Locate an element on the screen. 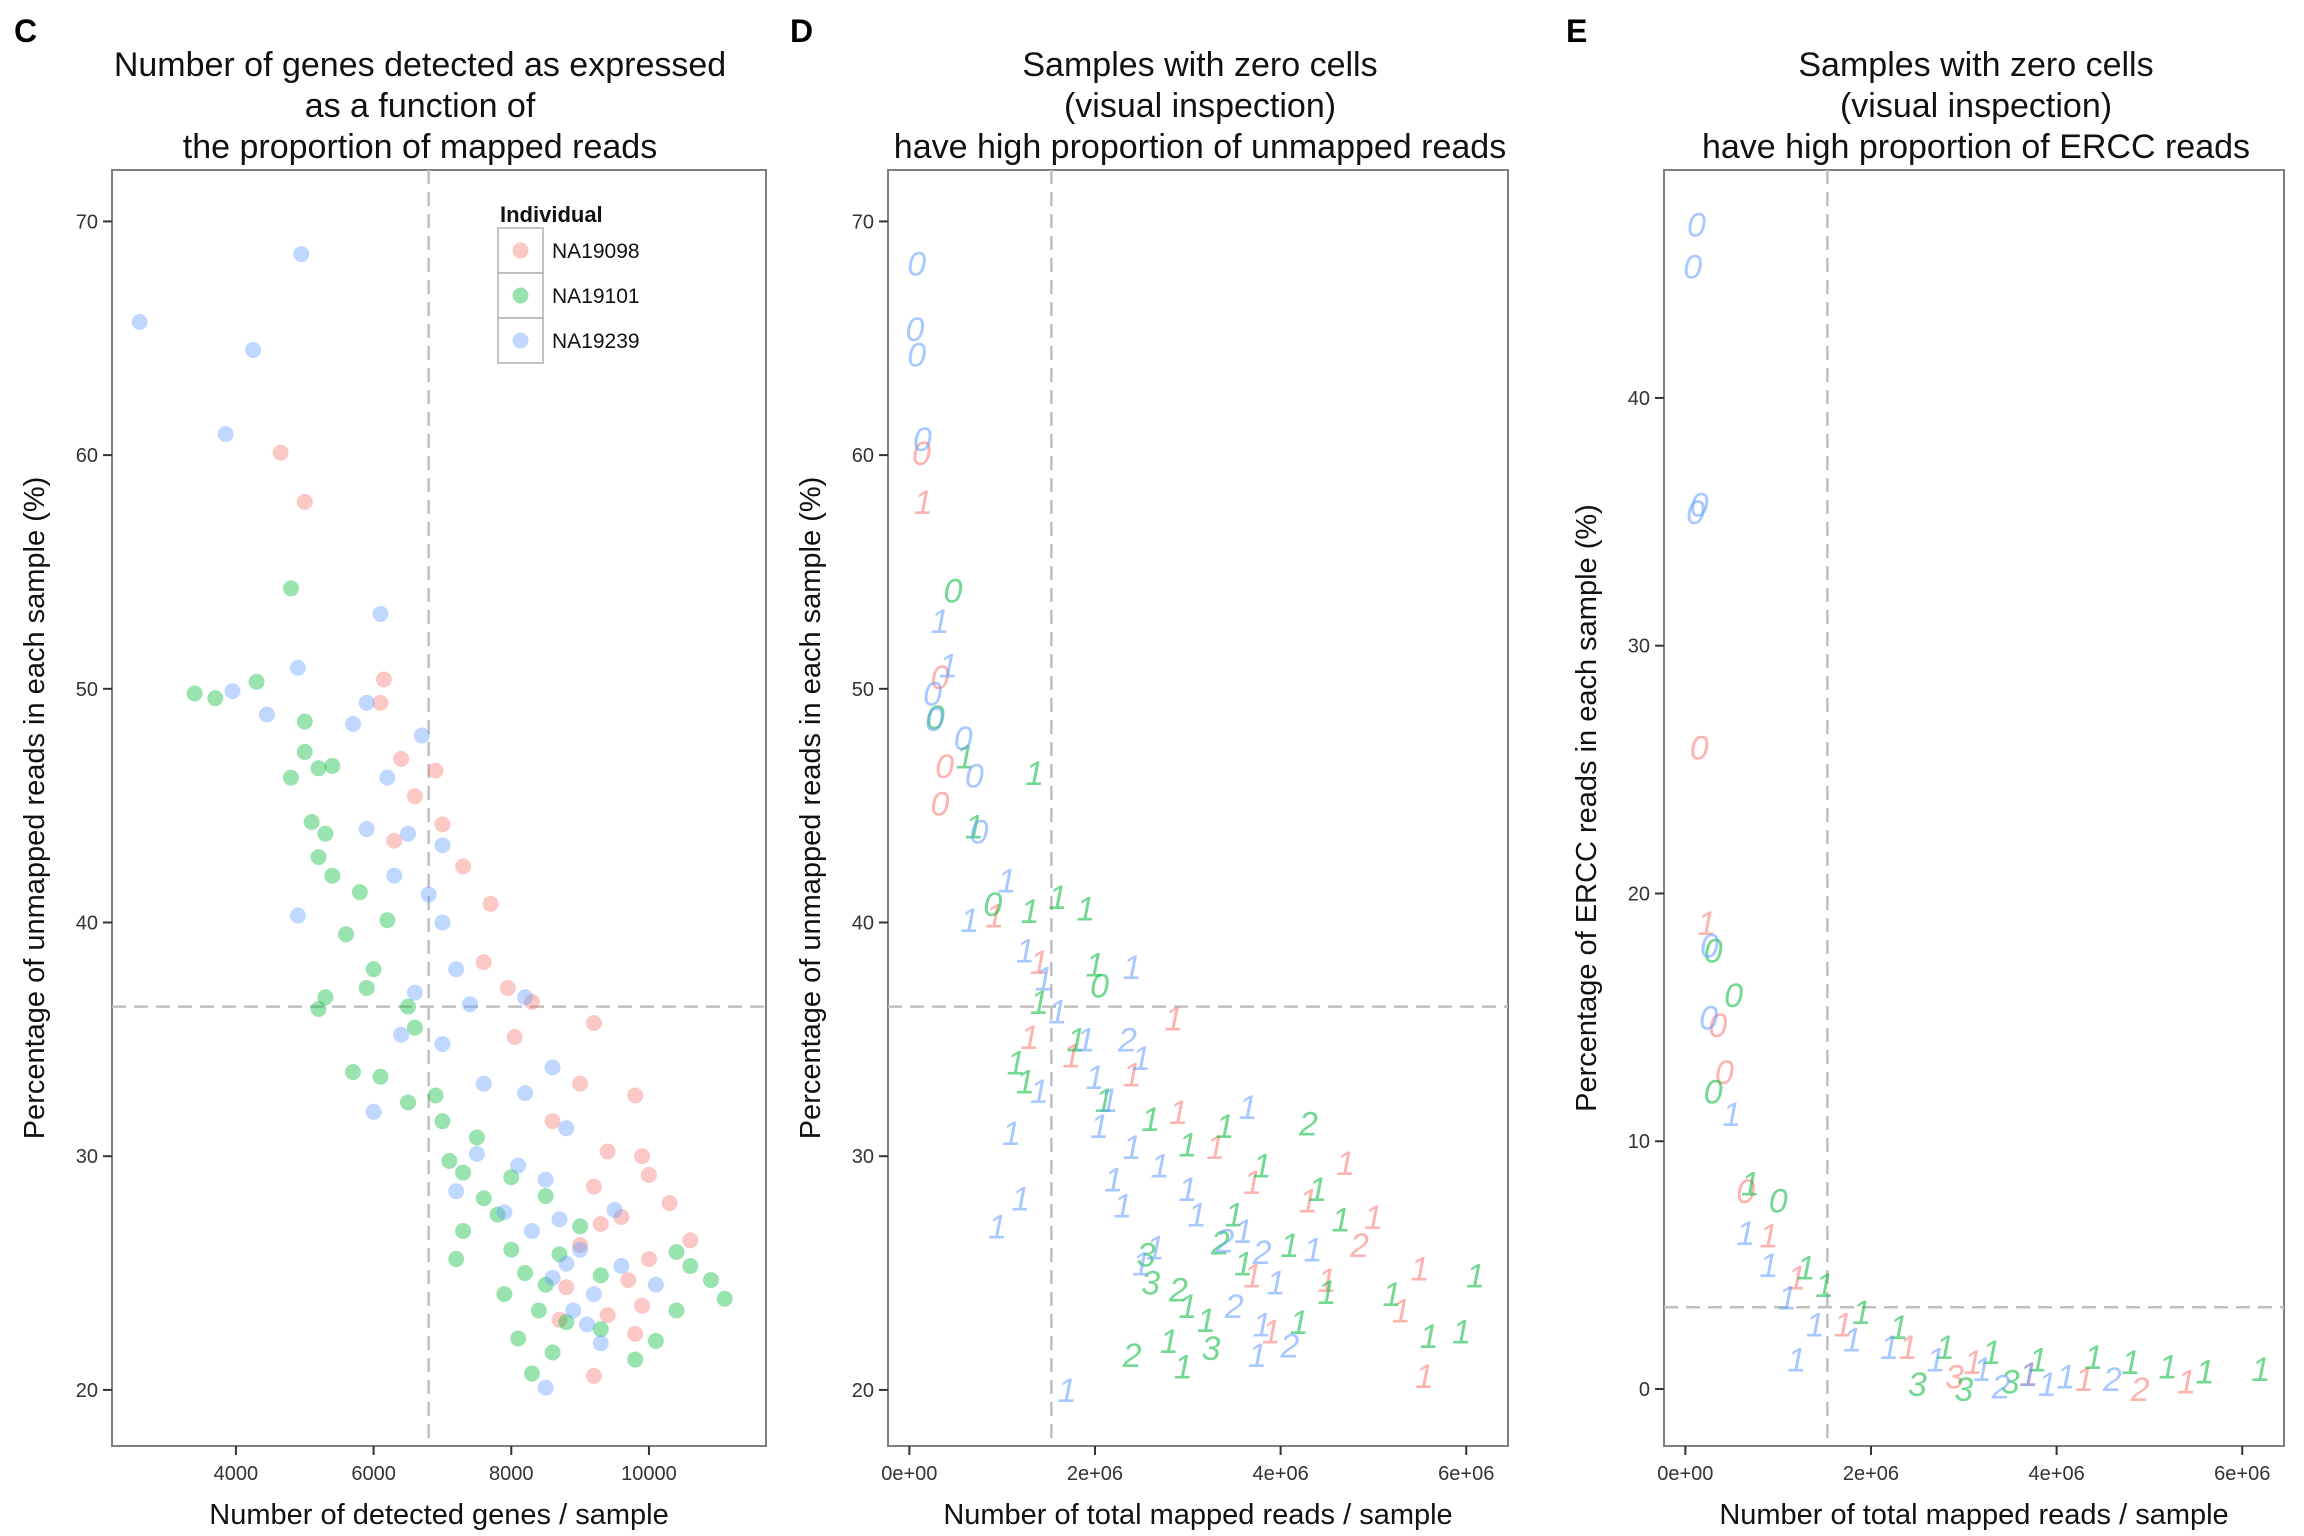  x-tick-label: 4e+06 is located at coordinates (1281, 1474).